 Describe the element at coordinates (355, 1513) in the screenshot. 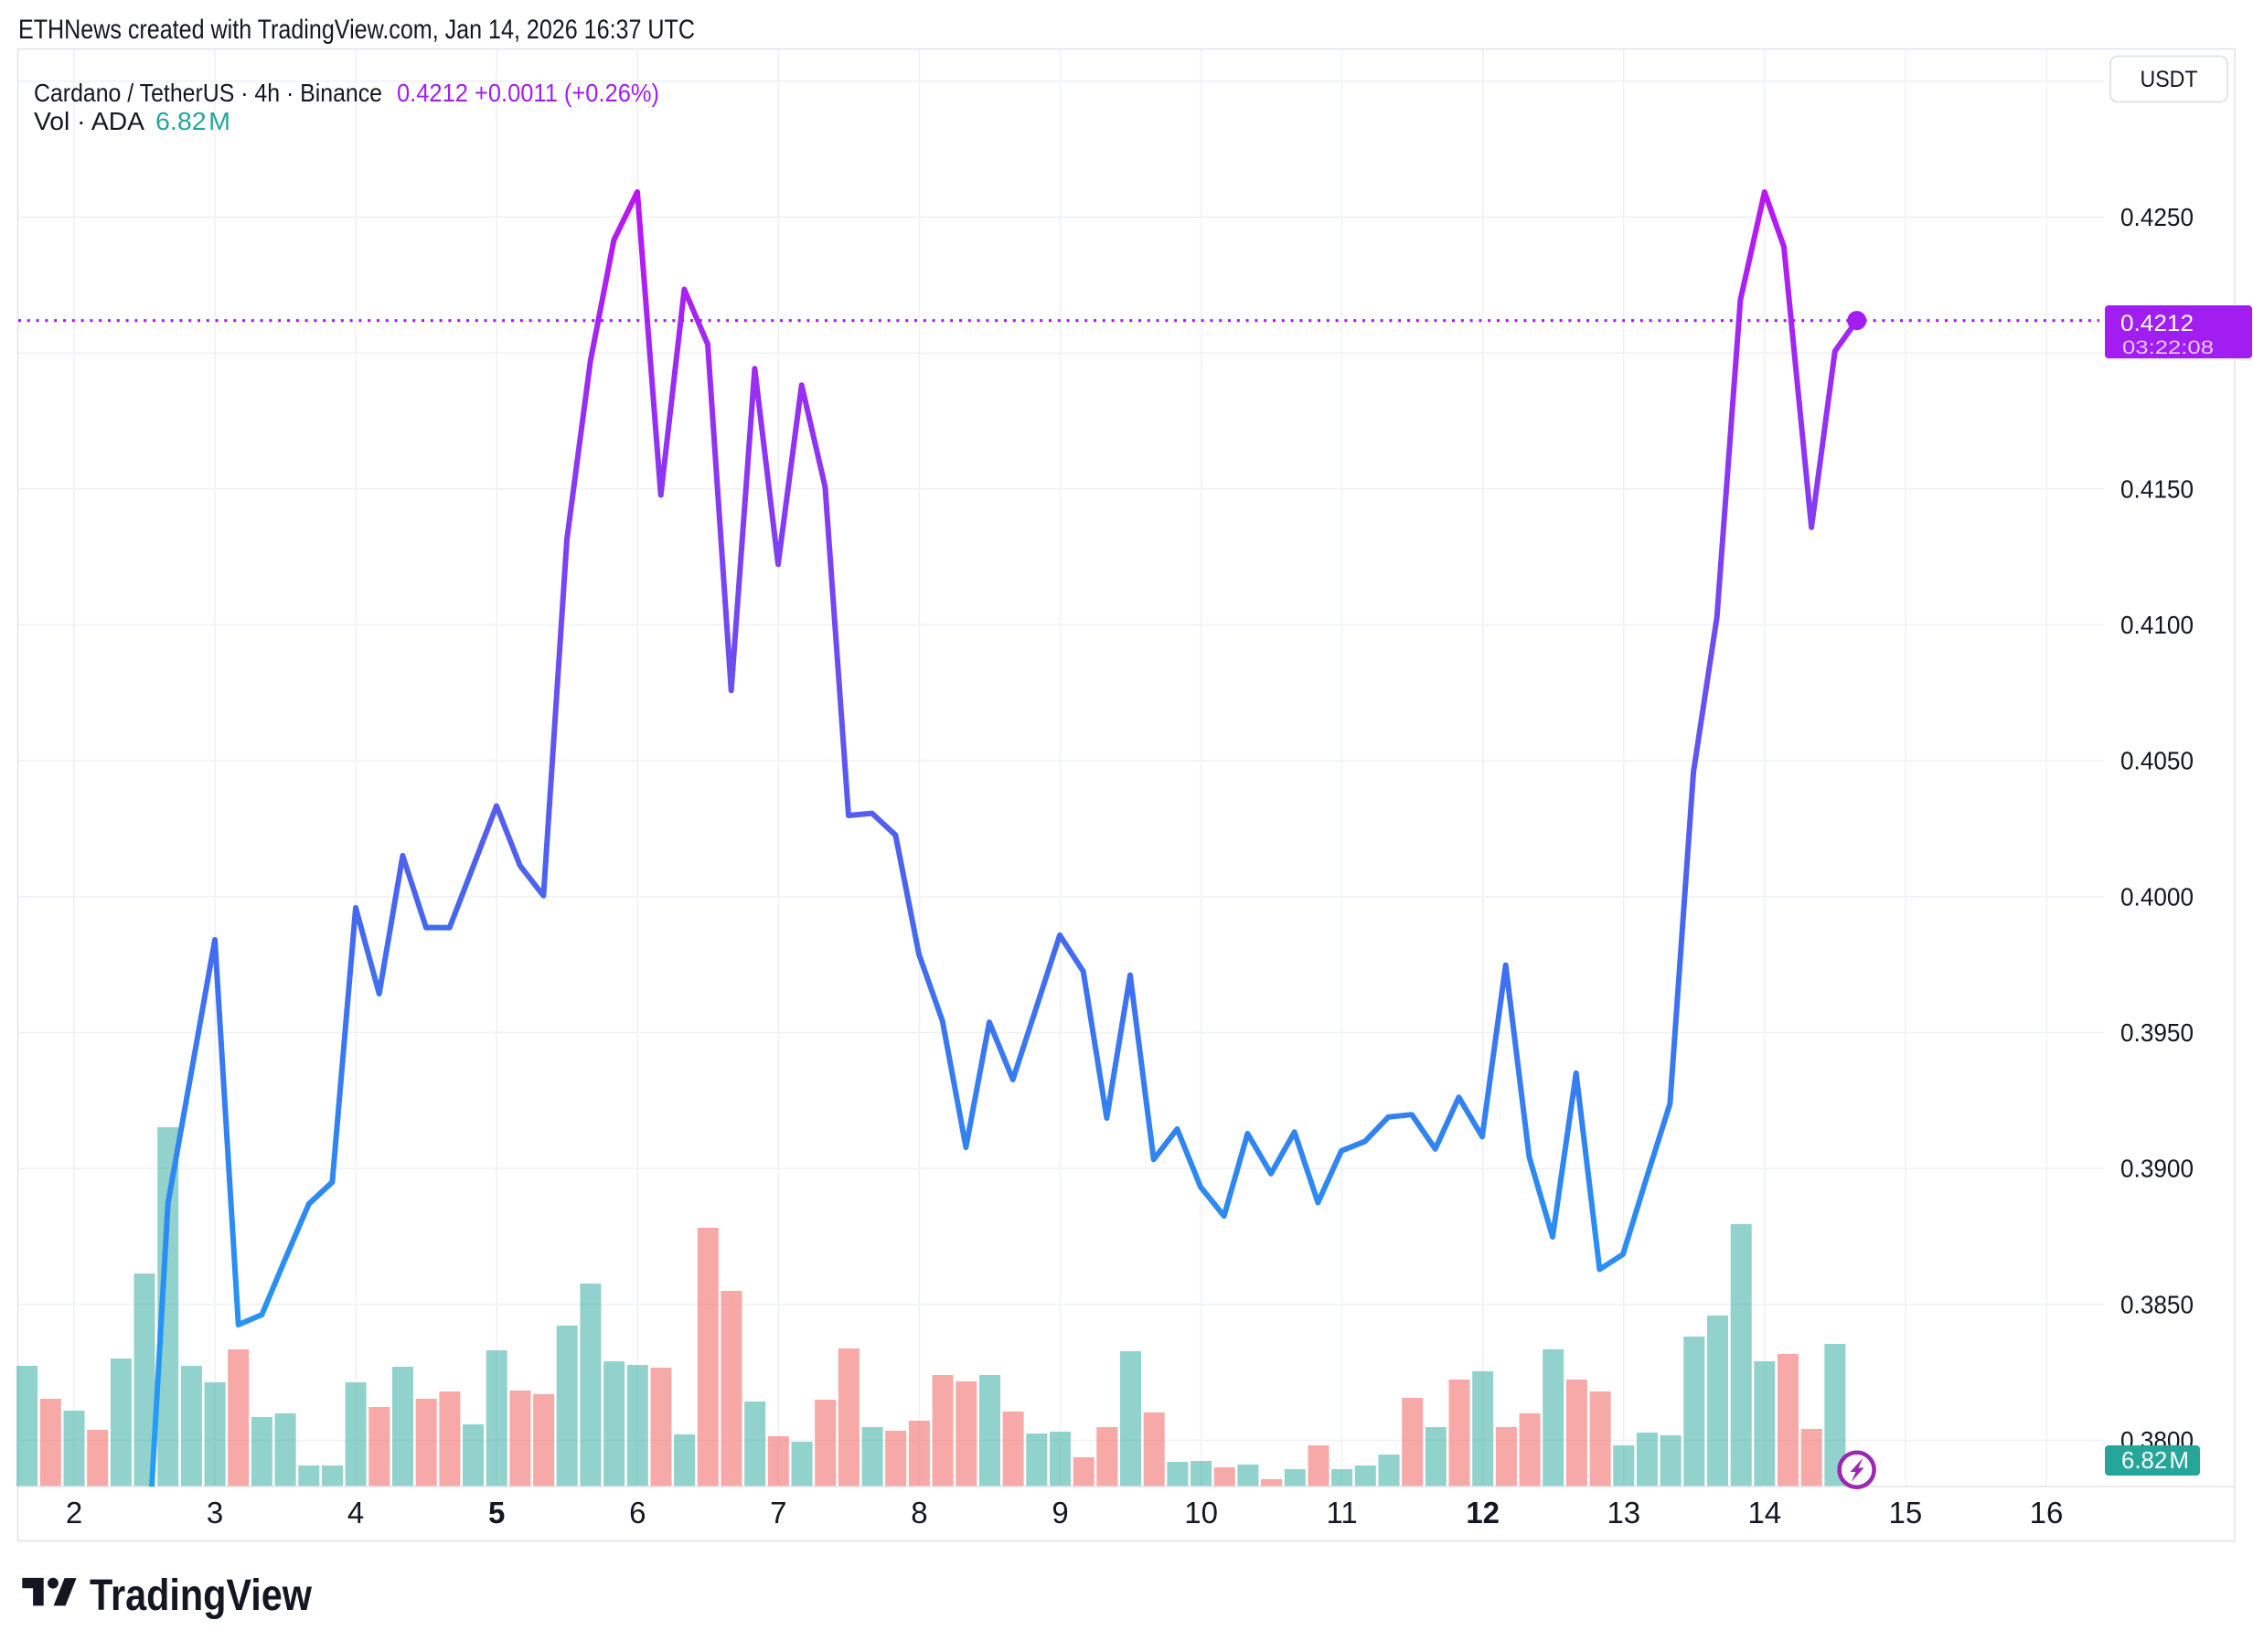

I see `svg-text: 4` at that location.